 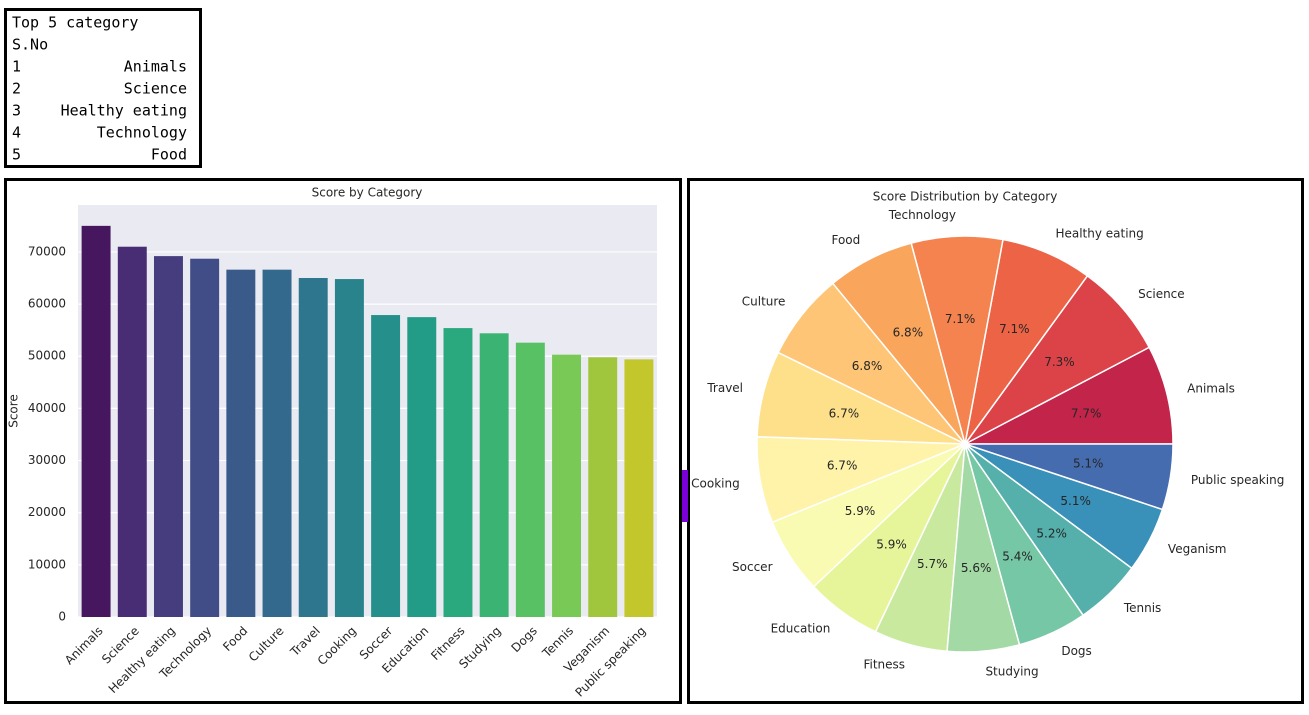 What do you see at coordinates (976, 568) in the screenshot?
I see `slice-percent: 5.6%` at bounding box center [976, 568].